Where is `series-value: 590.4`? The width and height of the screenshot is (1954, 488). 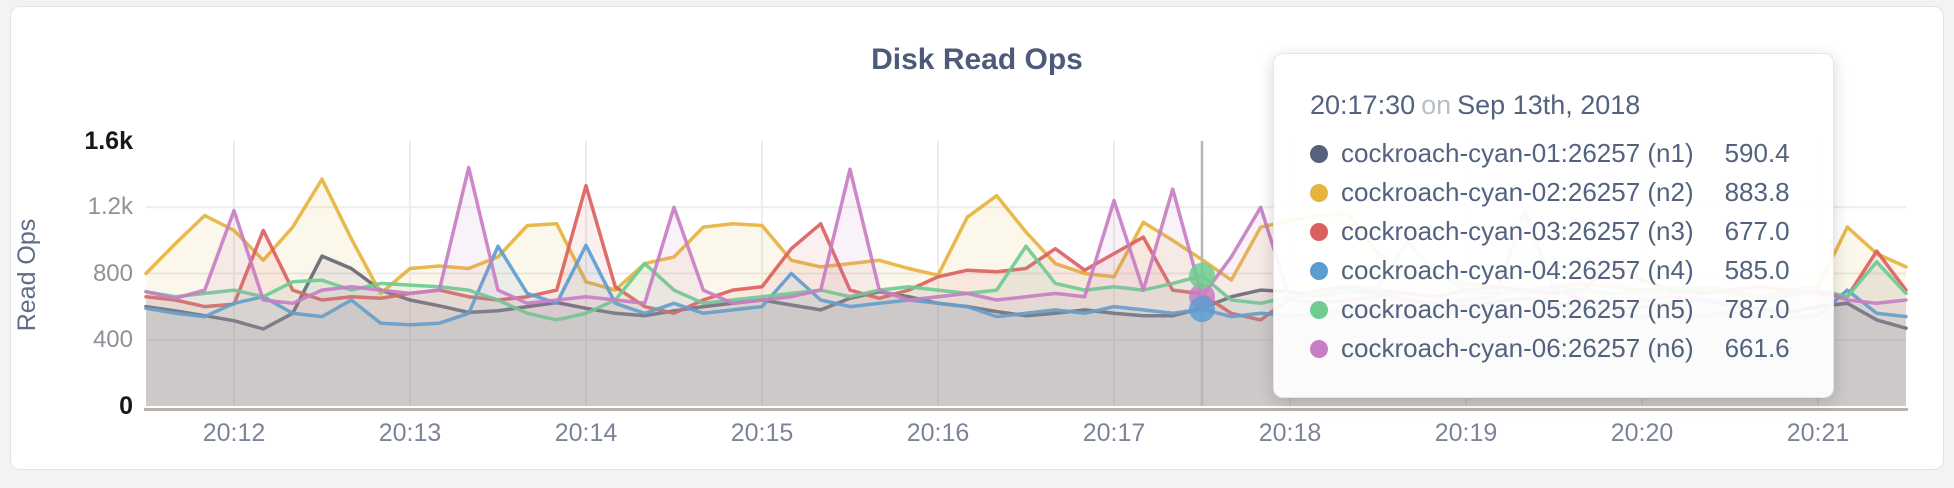 series-value: 590.4 is located at coordinates (1757, 153).